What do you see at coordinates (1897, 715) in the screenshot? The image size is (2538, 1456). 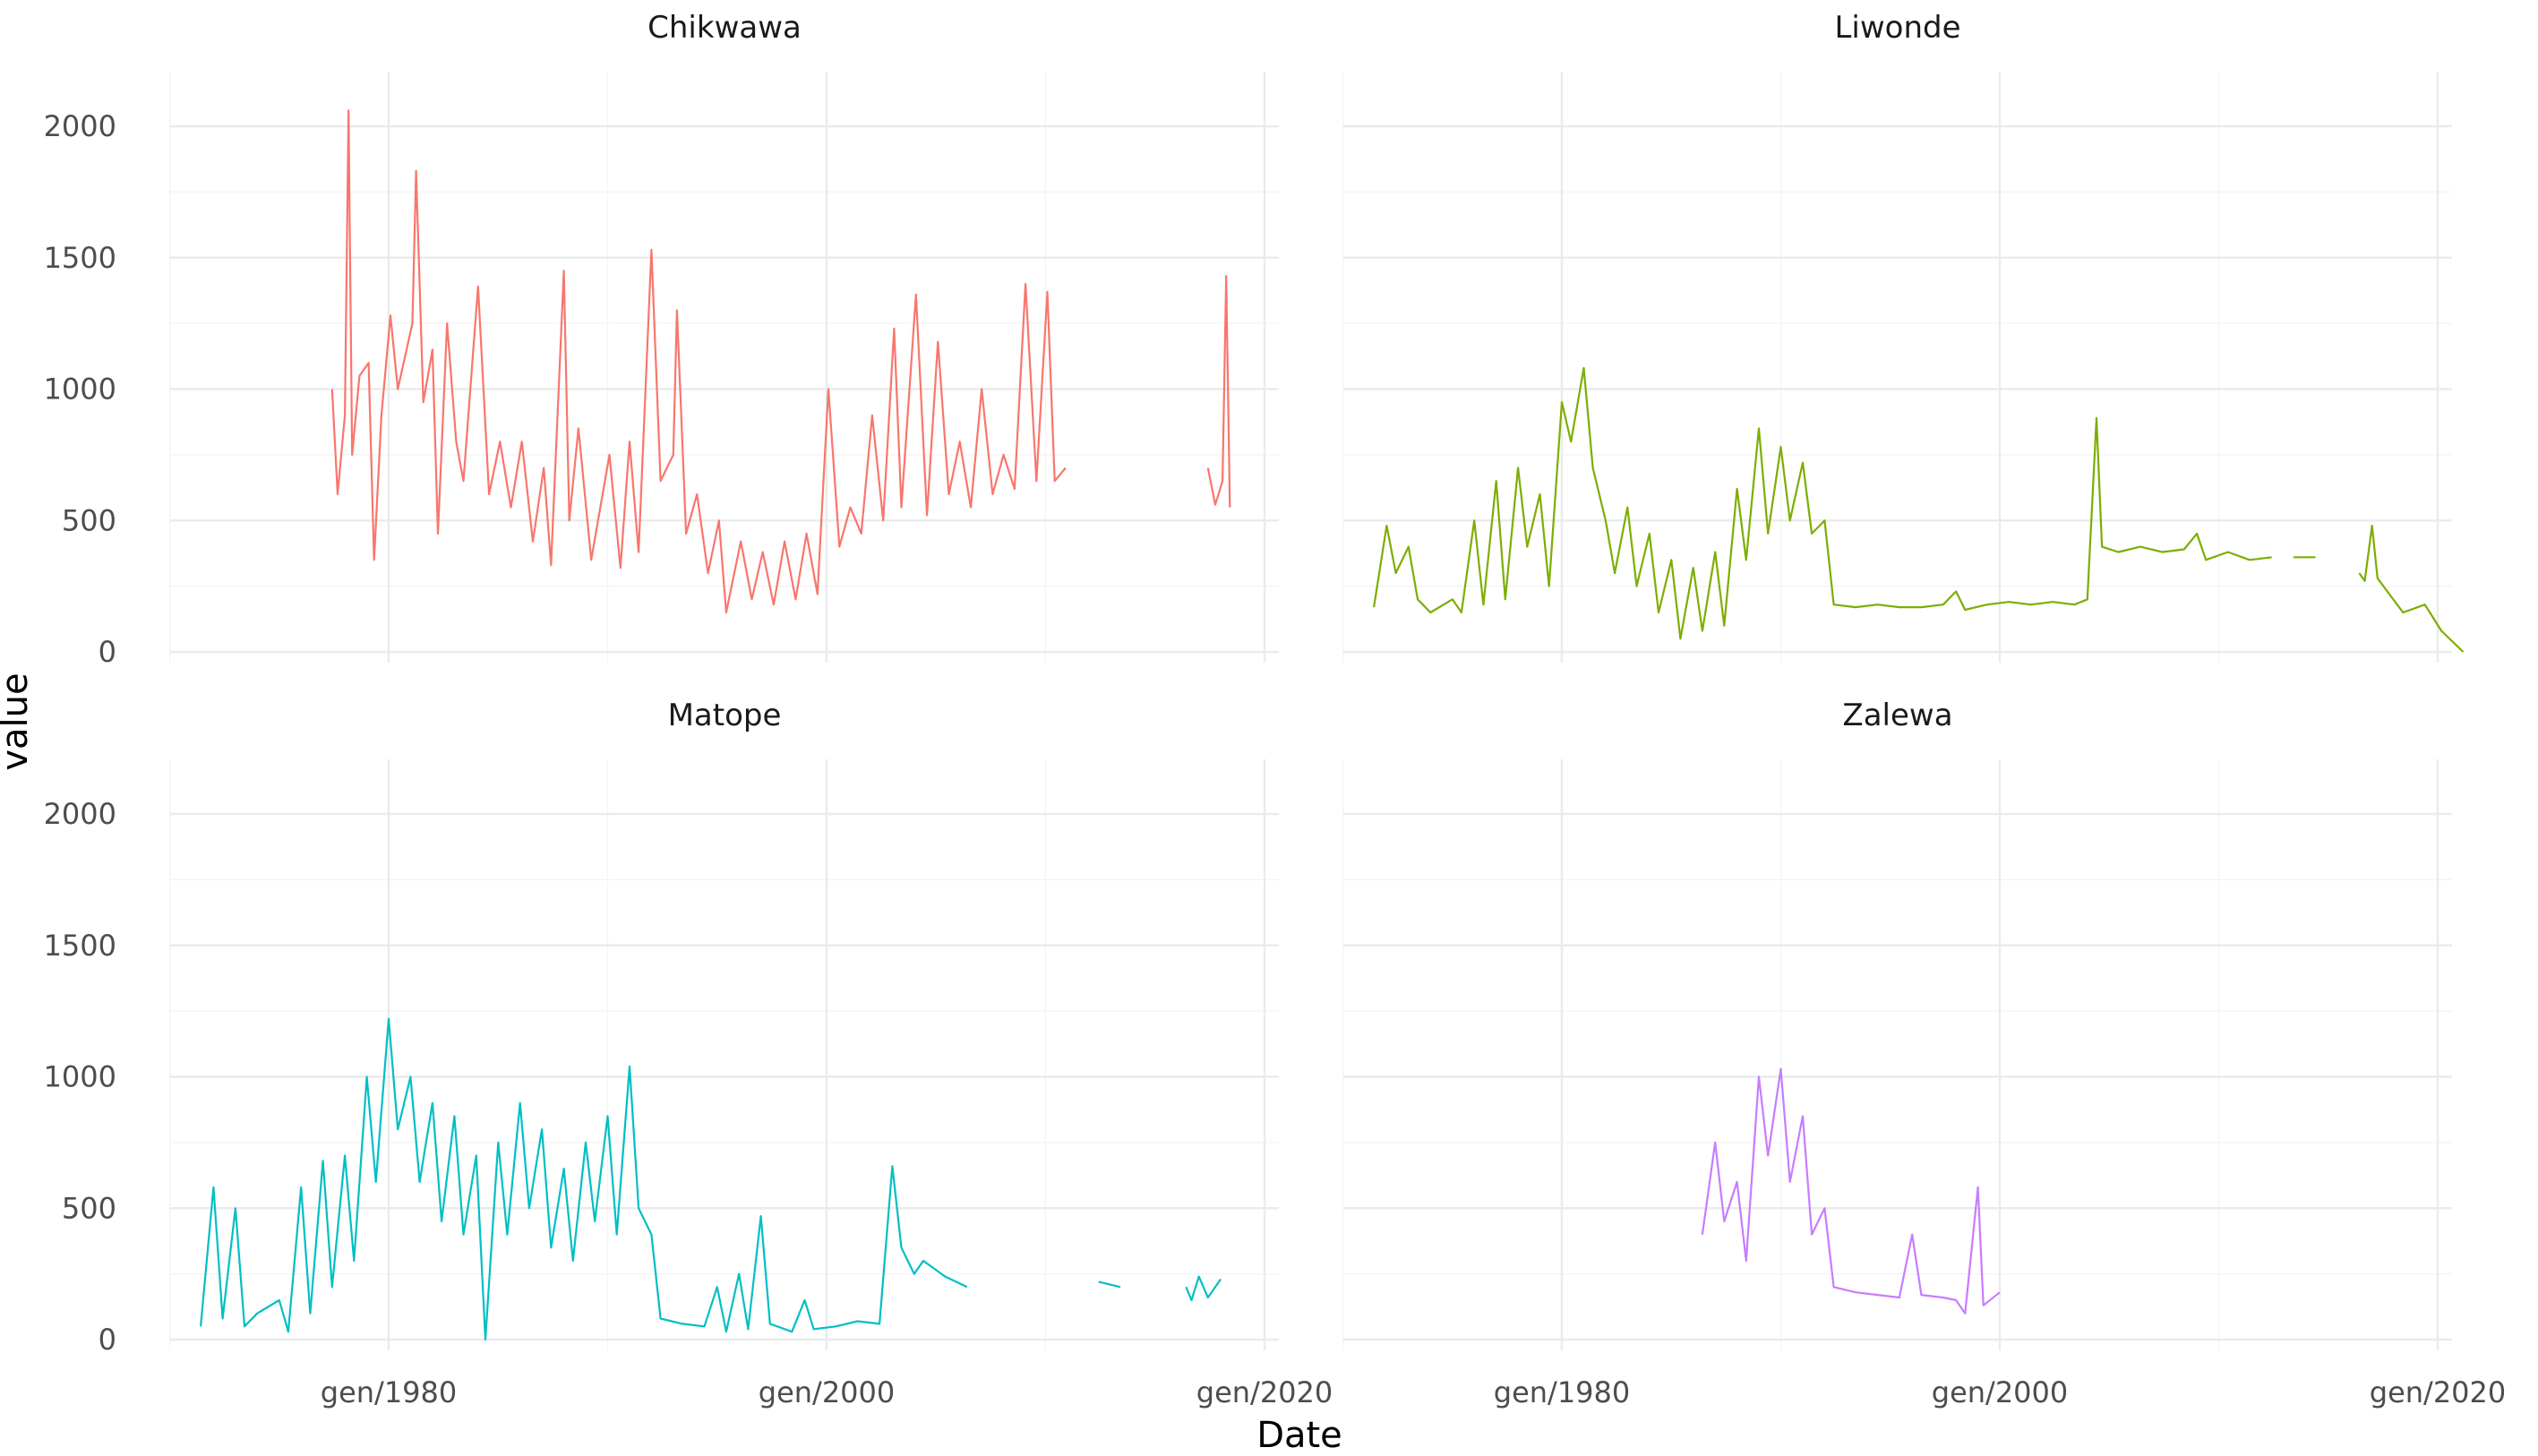 I see `panel-title: Zalewa` at bounding box center [1897, 715].